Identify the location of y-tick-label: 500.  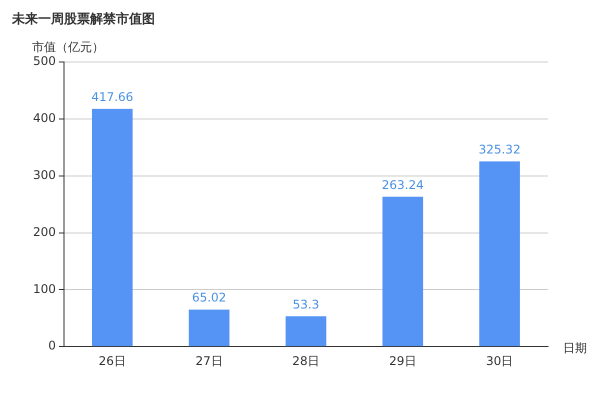
(44, 61).